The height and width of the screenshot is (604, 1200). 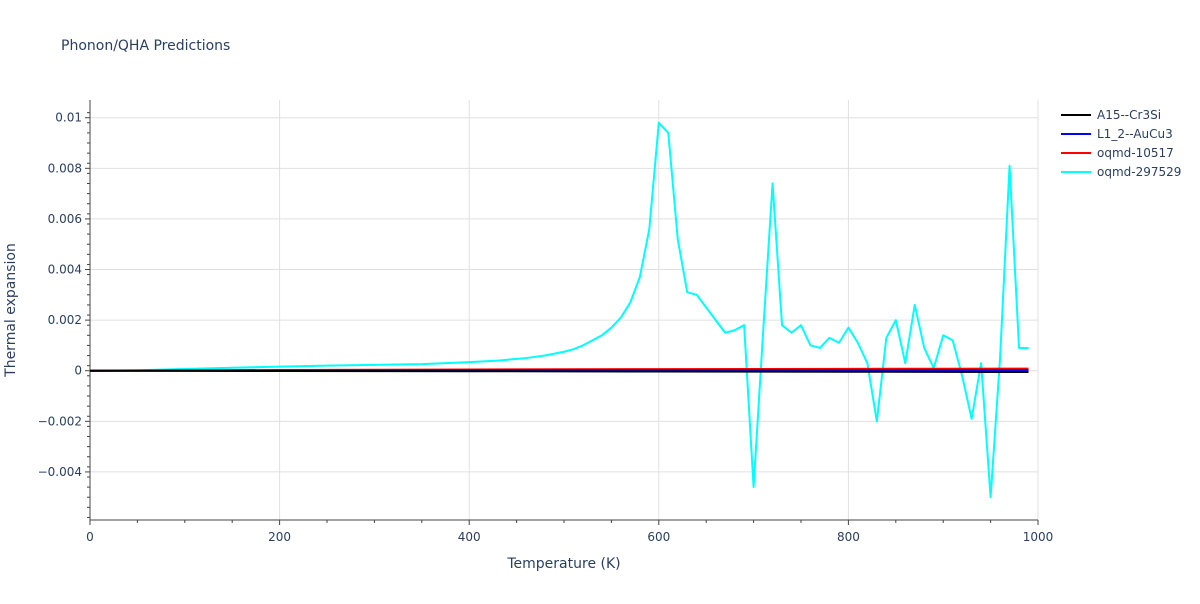 What do you see at coordinates (279, 537) in the screenshot?
I see `x-tick-label: 200` at bounding box center [279, 537].